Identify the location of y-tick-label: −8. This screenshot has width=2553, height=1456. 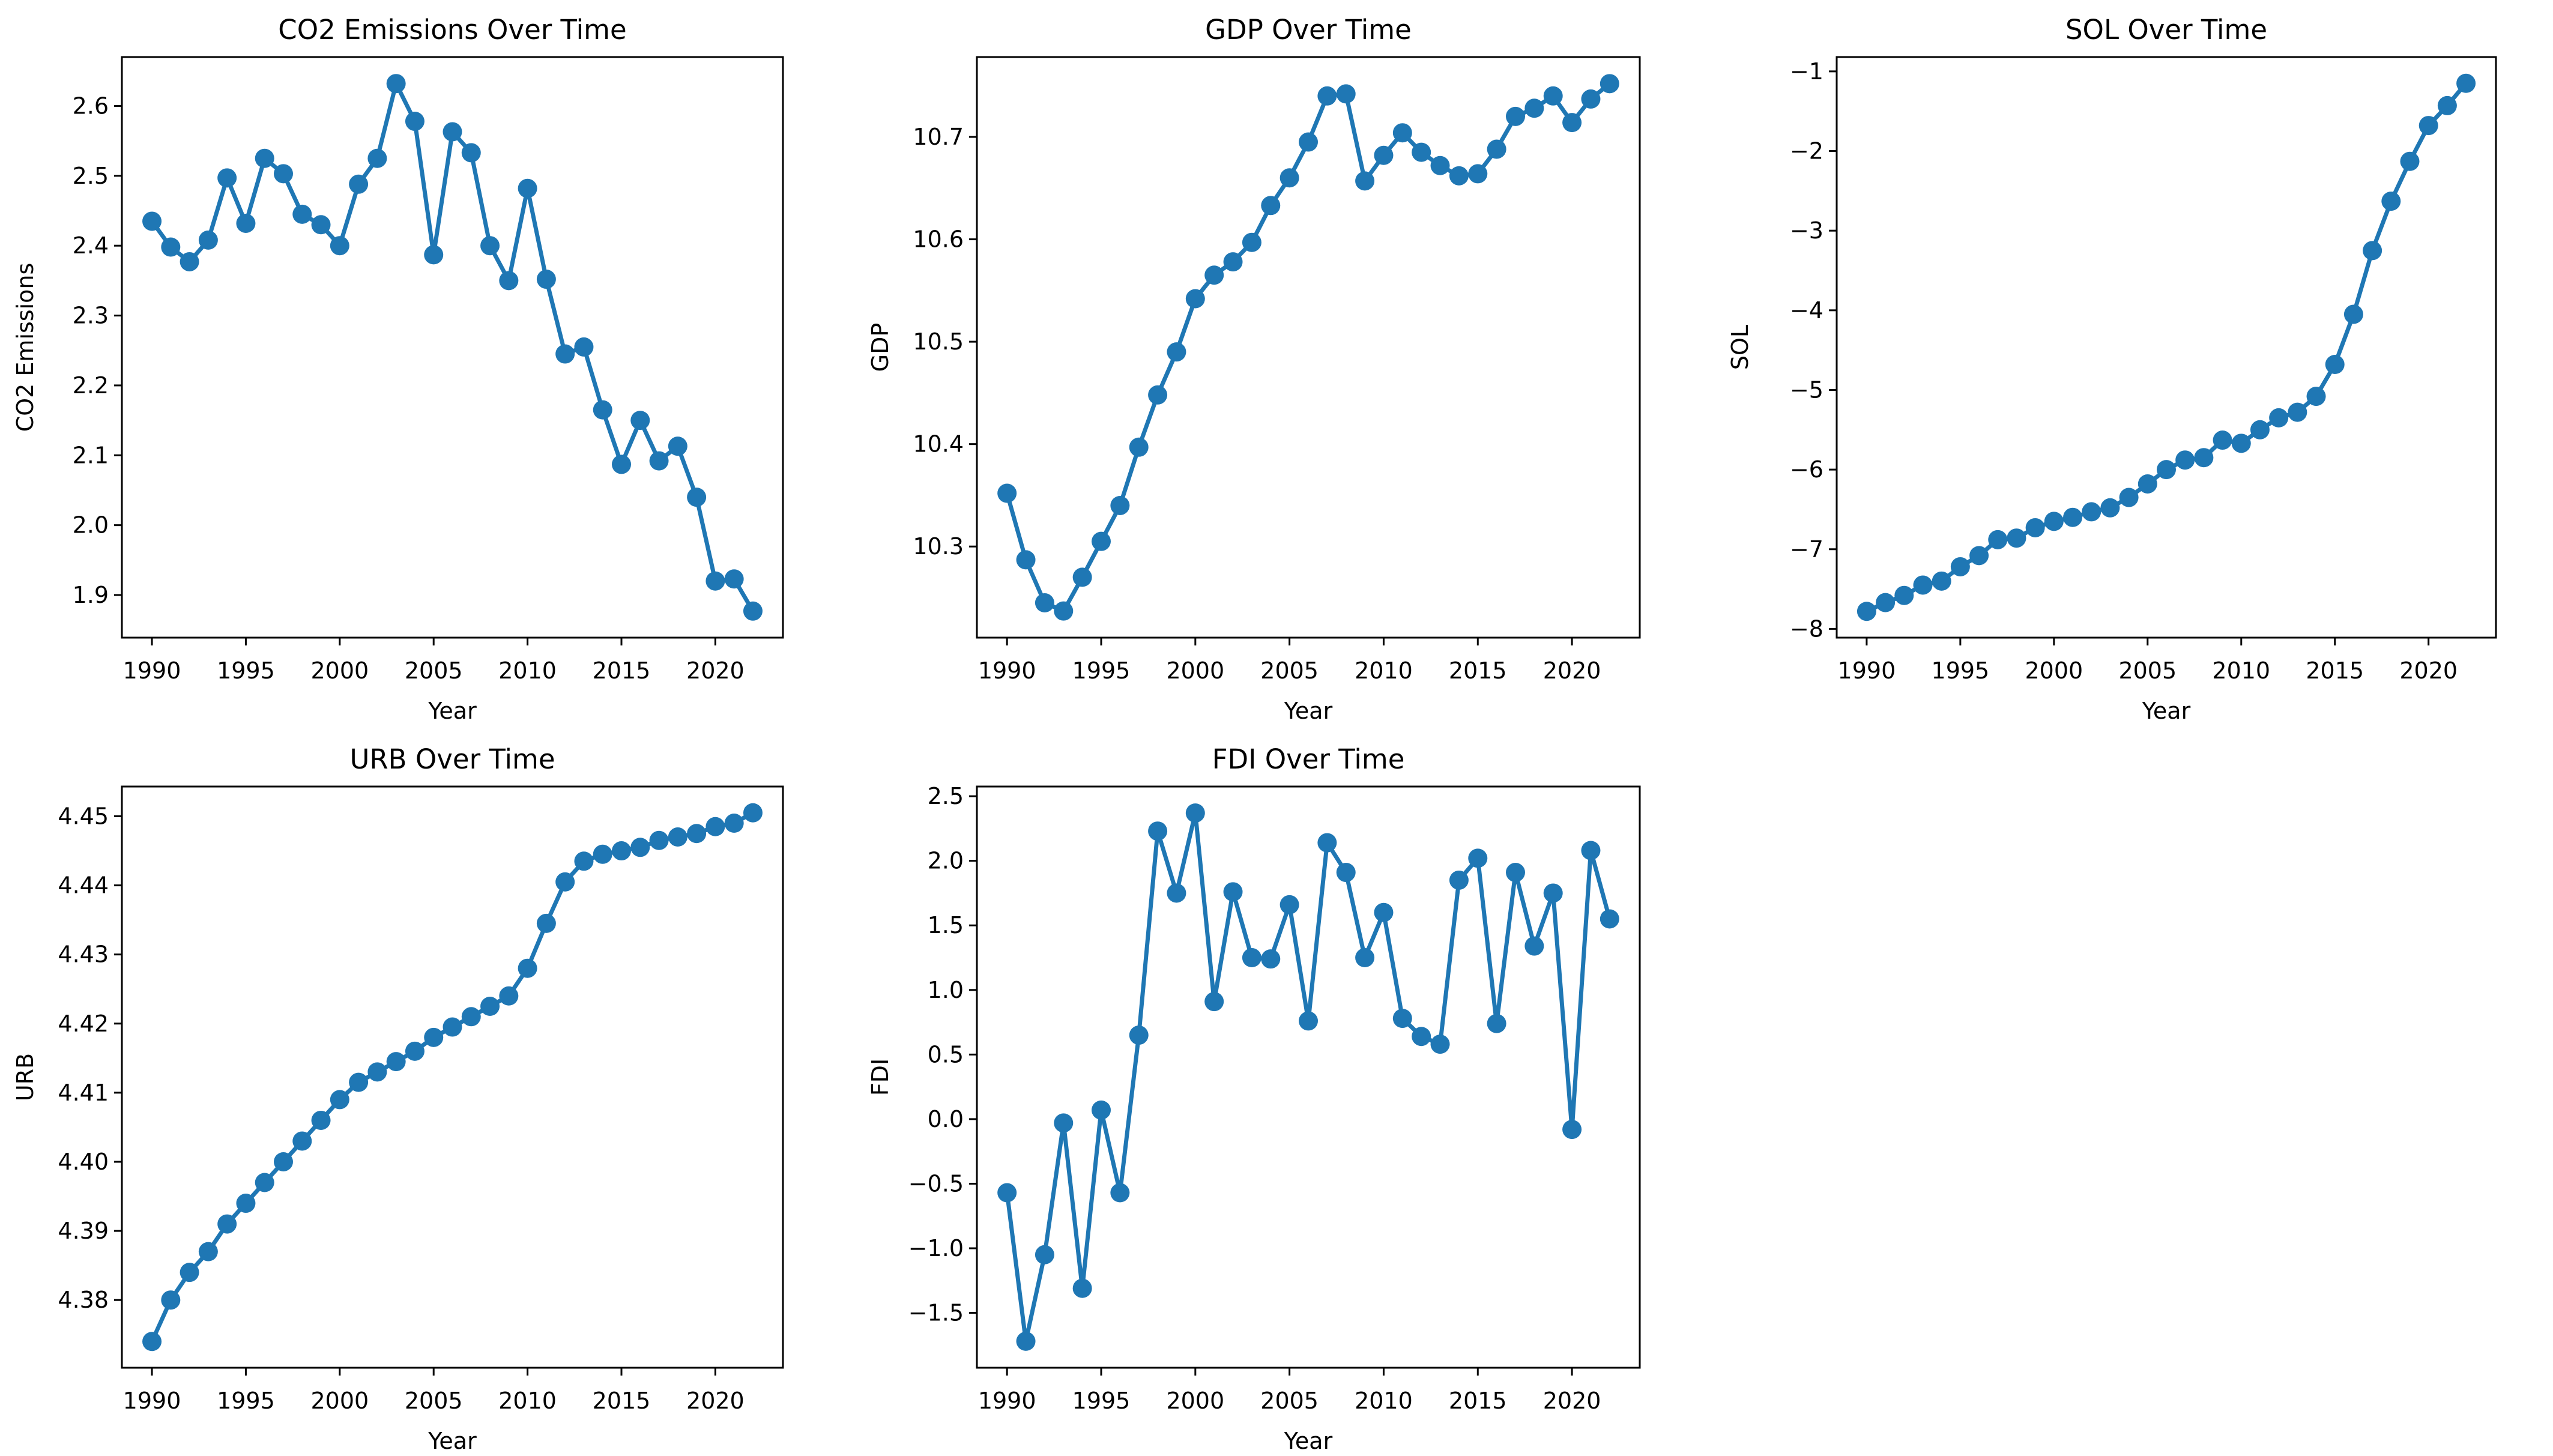
(1806, 628).